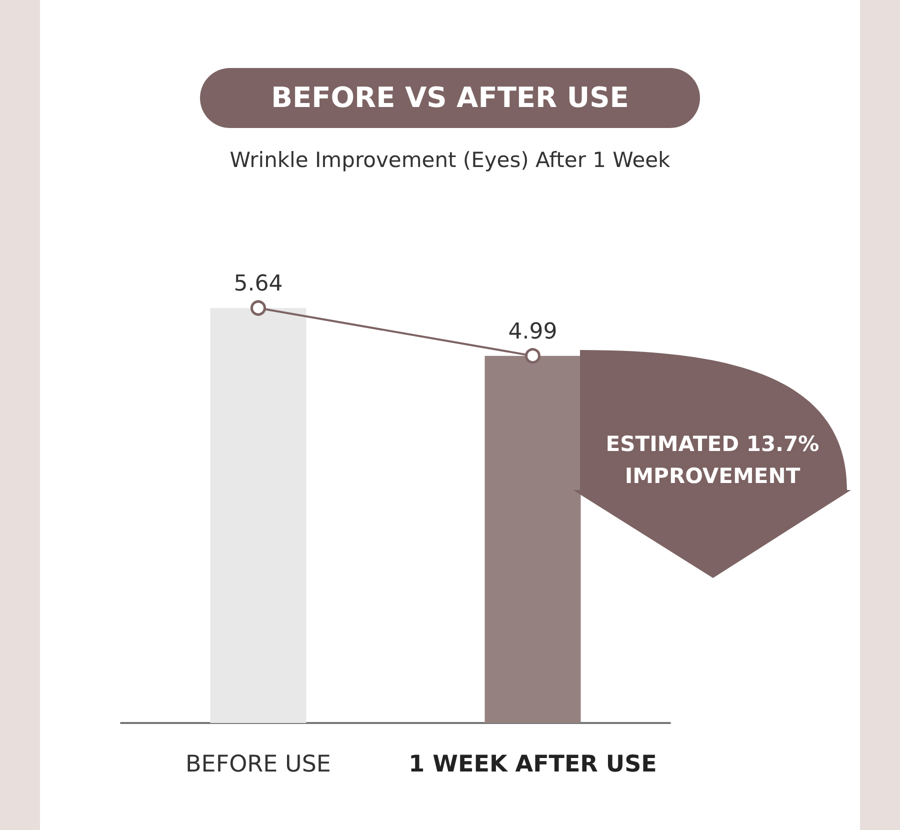  I want to click on data-label: 5.64, so click(258, 284).